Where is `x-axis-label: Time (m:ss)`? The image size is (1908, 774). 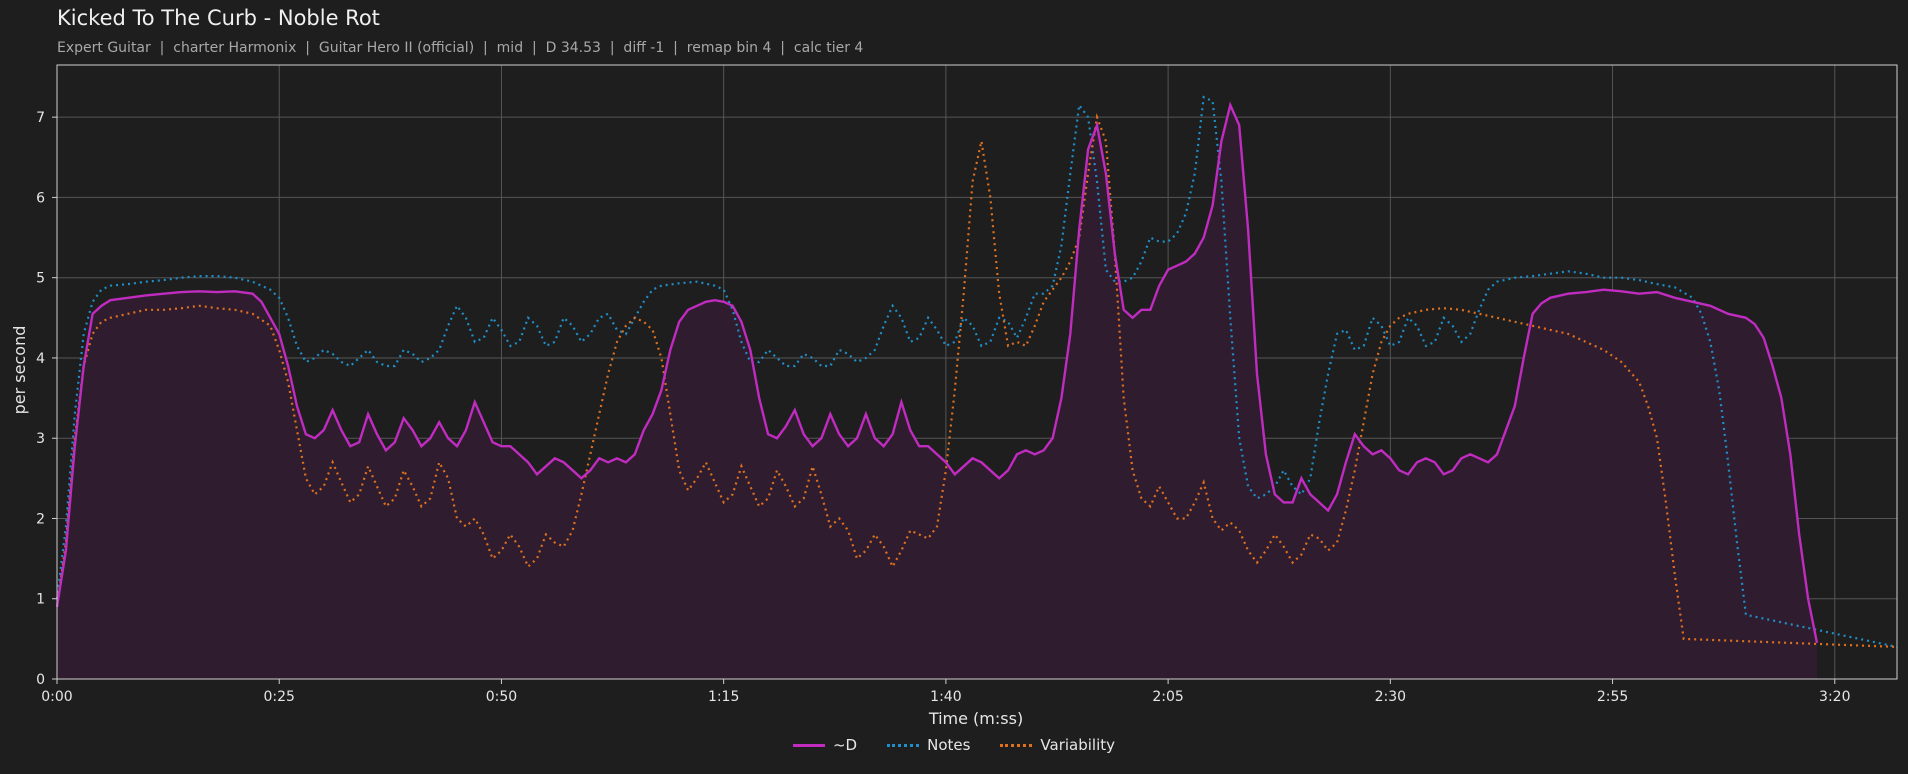
x-axis-label: Time (m:ss) is located at coordinates (975, 718).